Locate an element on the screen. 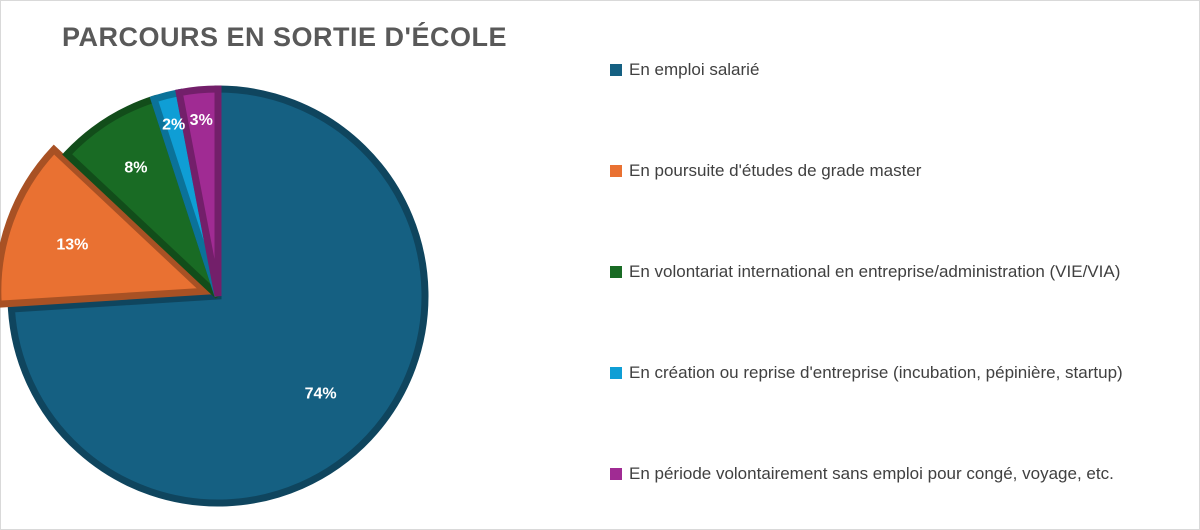 This screenshot has width=1200, height=530. legend-label: En emploi salarié is located at coordinates (694, 69).